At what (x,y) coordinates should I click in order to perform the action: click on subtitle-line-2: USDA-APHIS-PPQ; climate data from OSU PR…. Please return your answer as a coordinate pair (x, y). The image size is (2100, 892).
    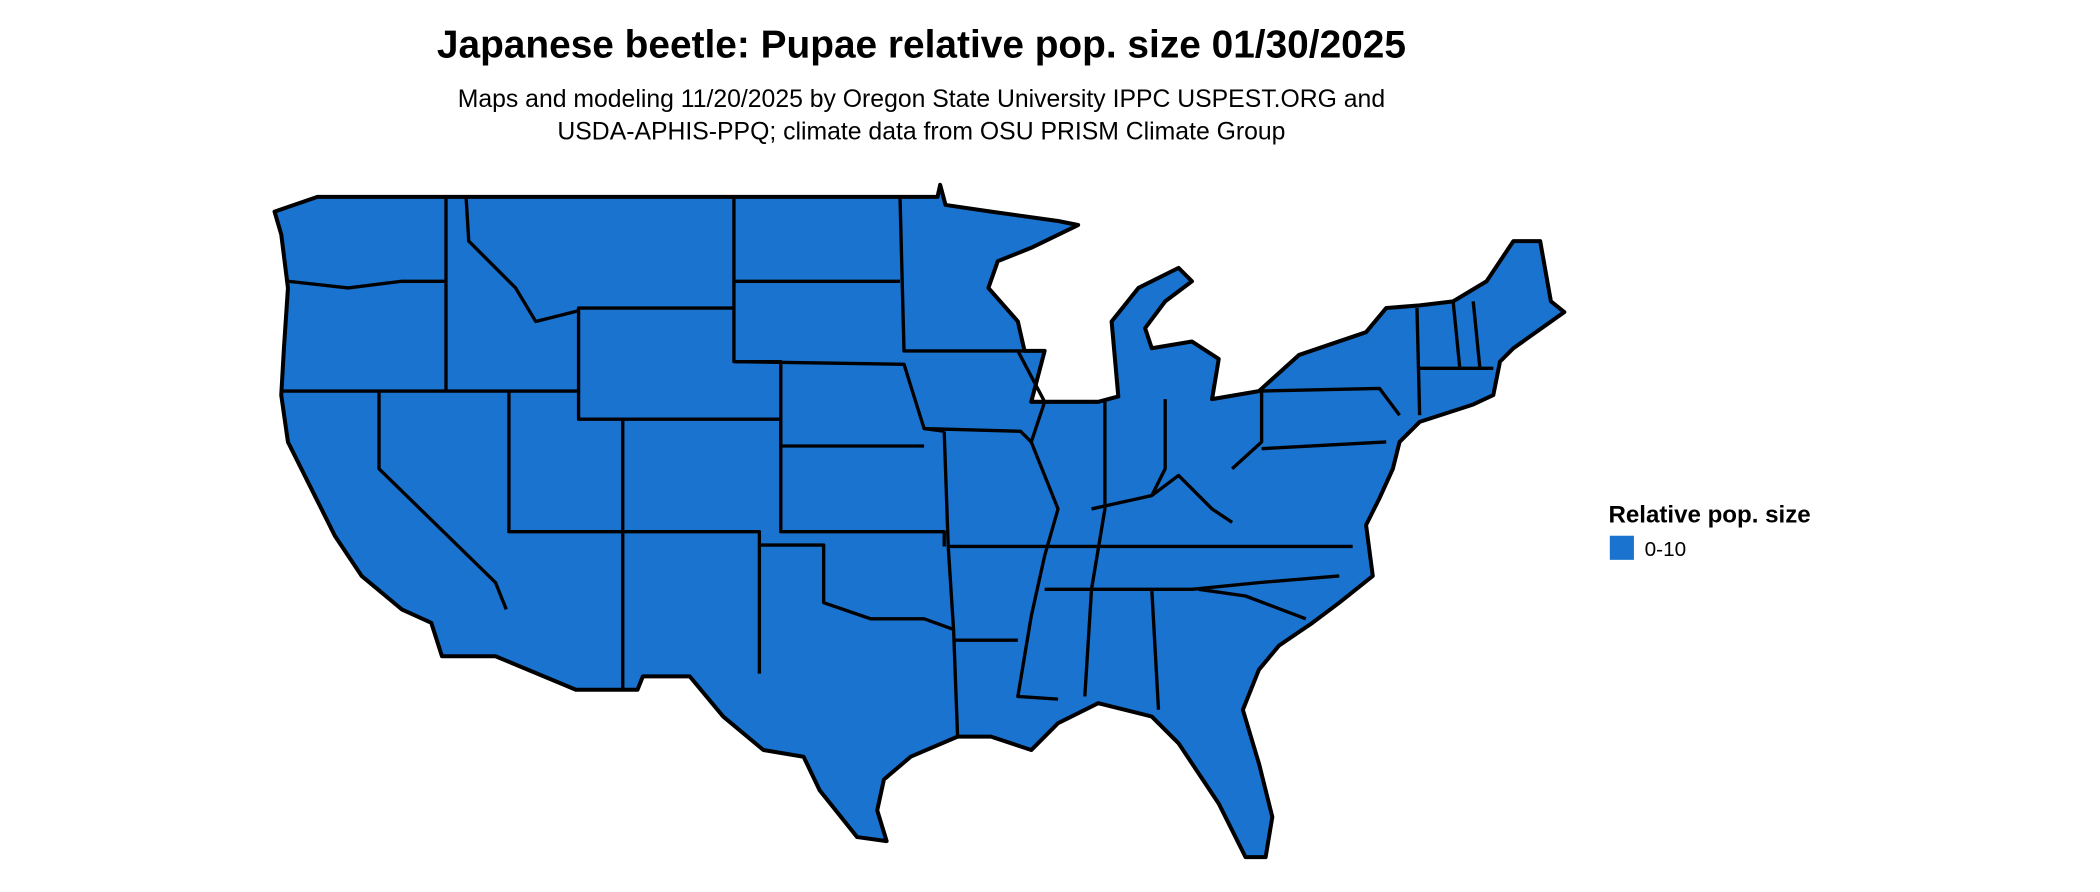
    Looking at the image, I should click on (921, 131).